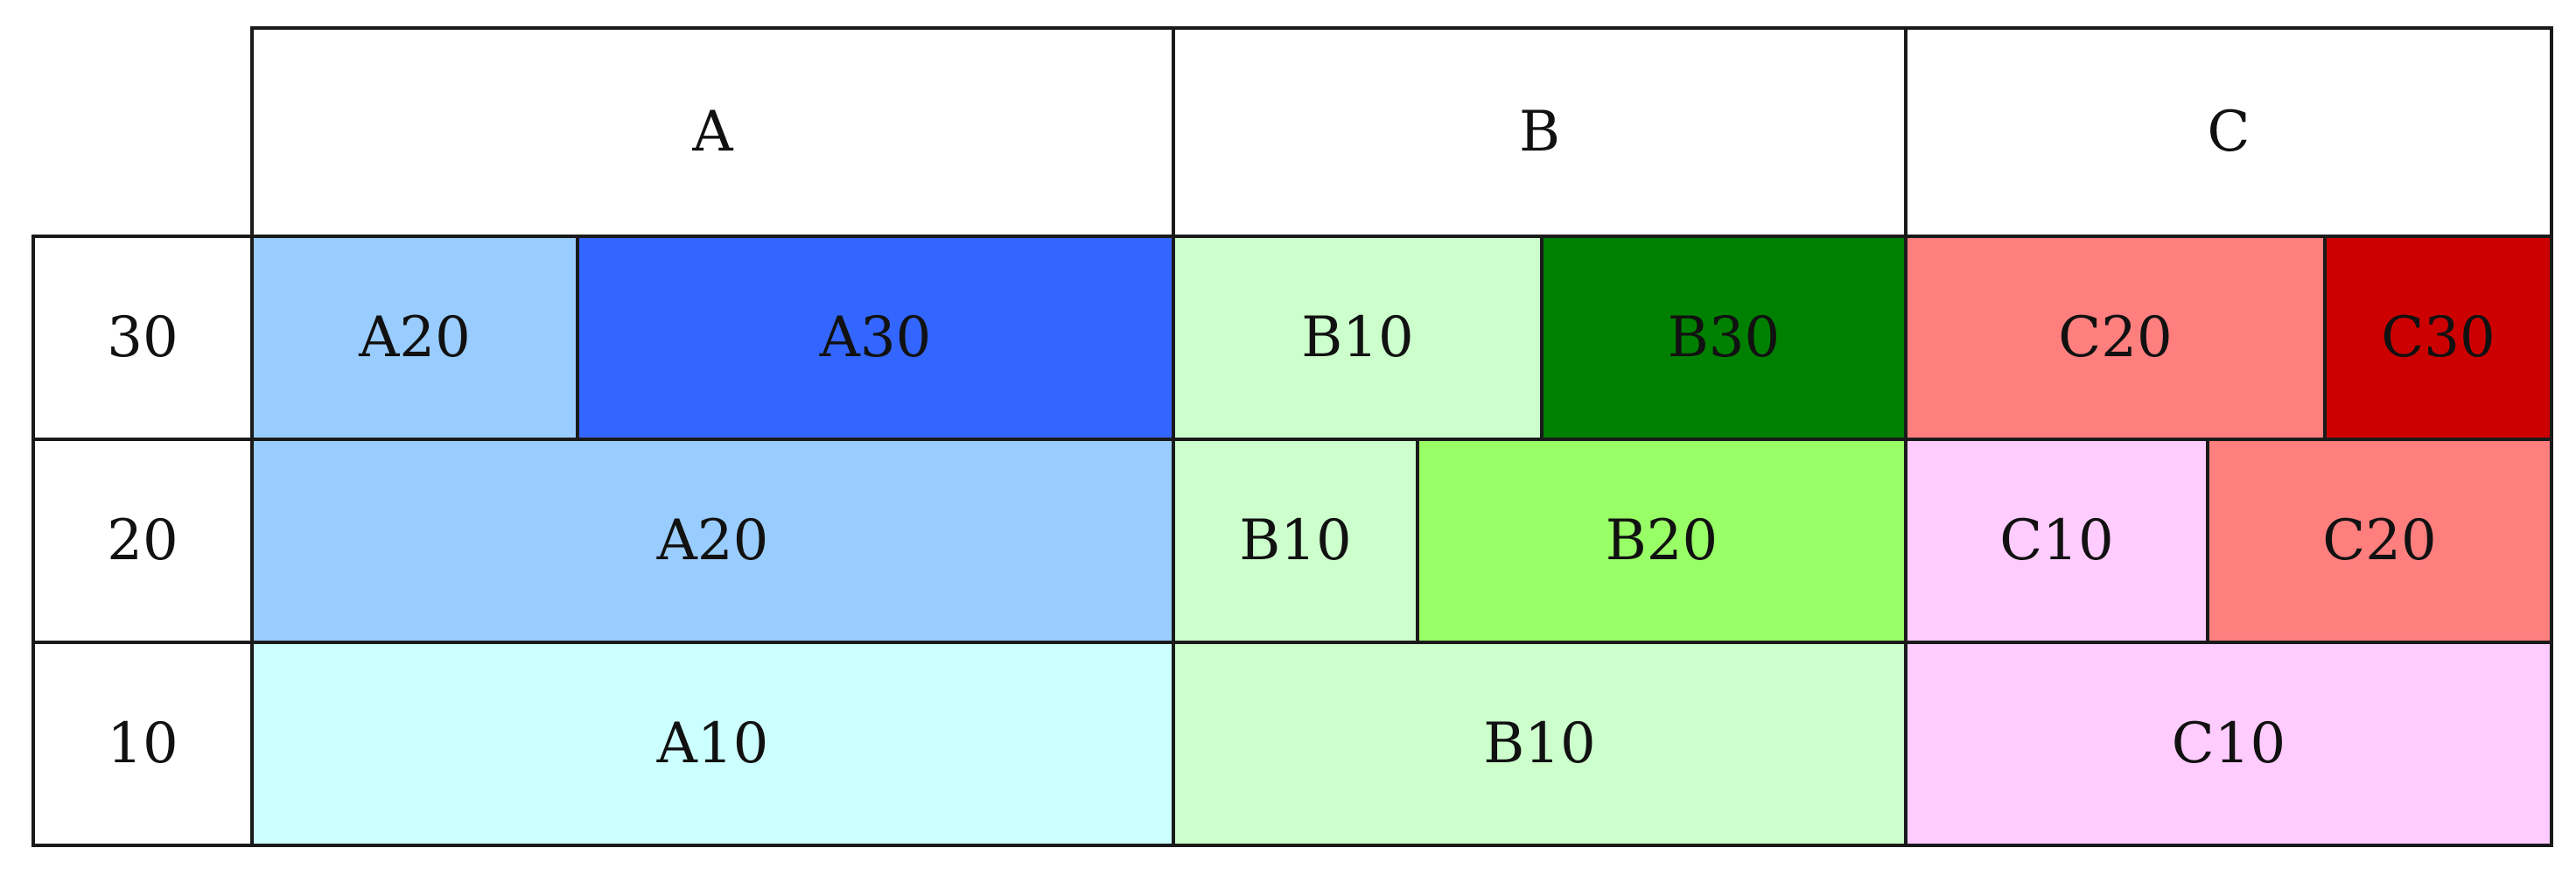  Describe the element at coordinates (2228, 744) in the screenshot. I see `block-c10-row-10: C10` at that location.